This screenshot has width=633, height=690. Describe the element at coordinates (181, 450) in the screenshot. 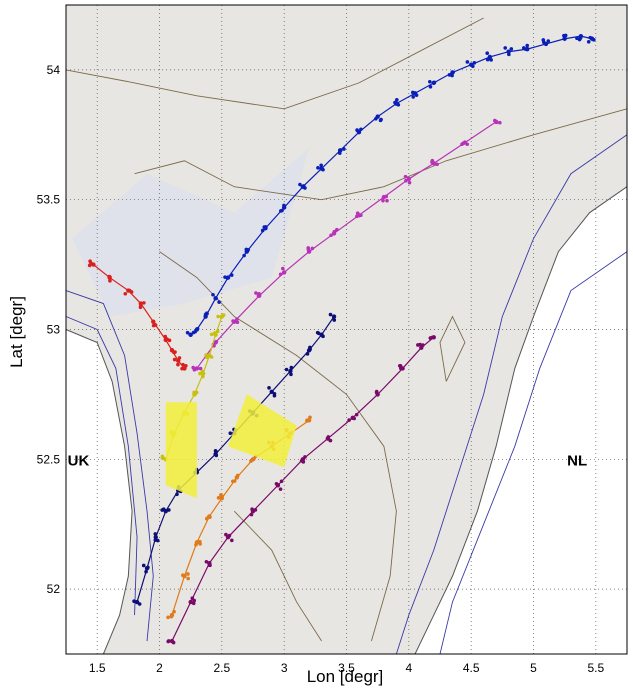

I see `series-patch` at that location.